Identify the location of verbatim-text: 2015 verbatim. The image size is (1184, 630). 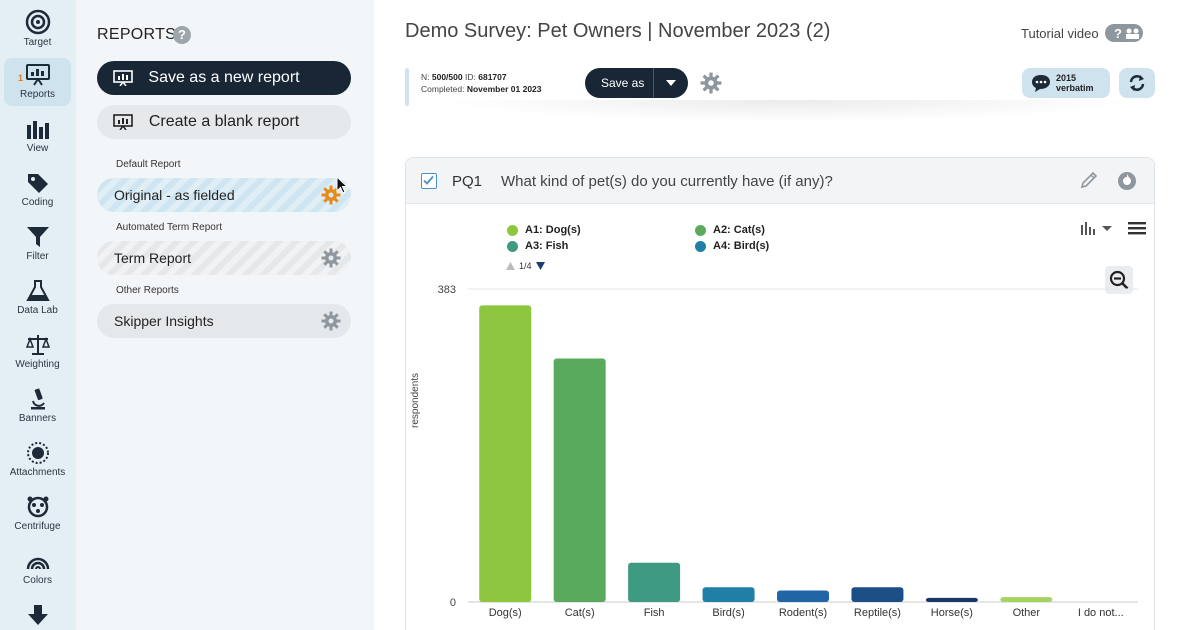
(1075, 83).